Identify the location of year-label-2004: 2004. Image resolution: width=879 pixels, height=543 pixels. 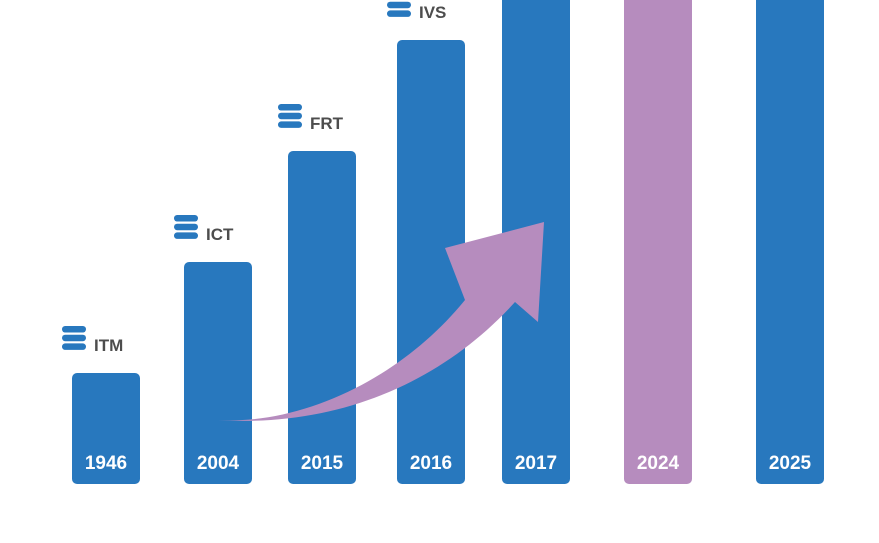
(218, 463).